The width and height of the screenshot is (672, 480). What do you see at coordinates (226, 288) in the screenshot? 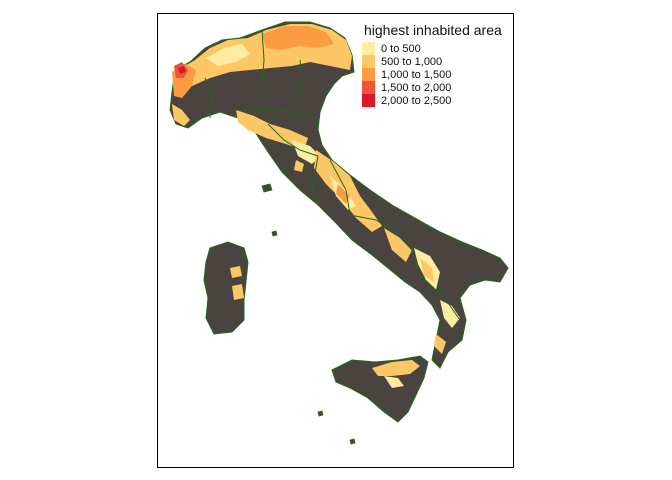
I see `sardinia` at bounding box center [226, 288].